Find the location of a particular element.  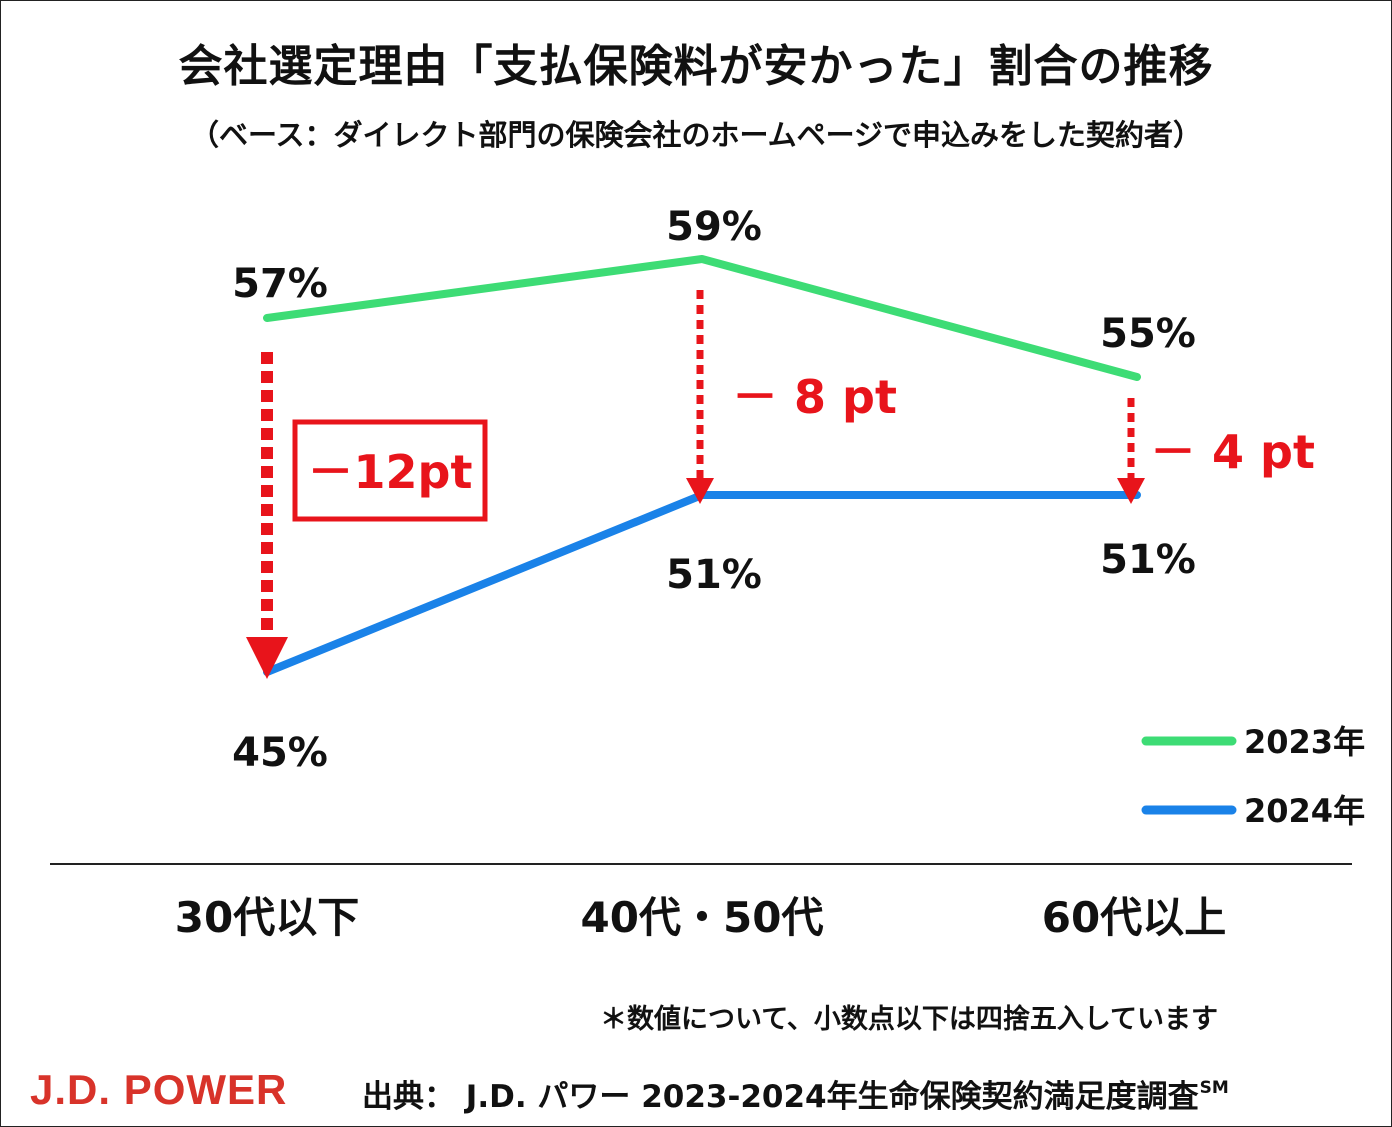

data-label-2024-1: 51% is located at coordinates (714, 575).